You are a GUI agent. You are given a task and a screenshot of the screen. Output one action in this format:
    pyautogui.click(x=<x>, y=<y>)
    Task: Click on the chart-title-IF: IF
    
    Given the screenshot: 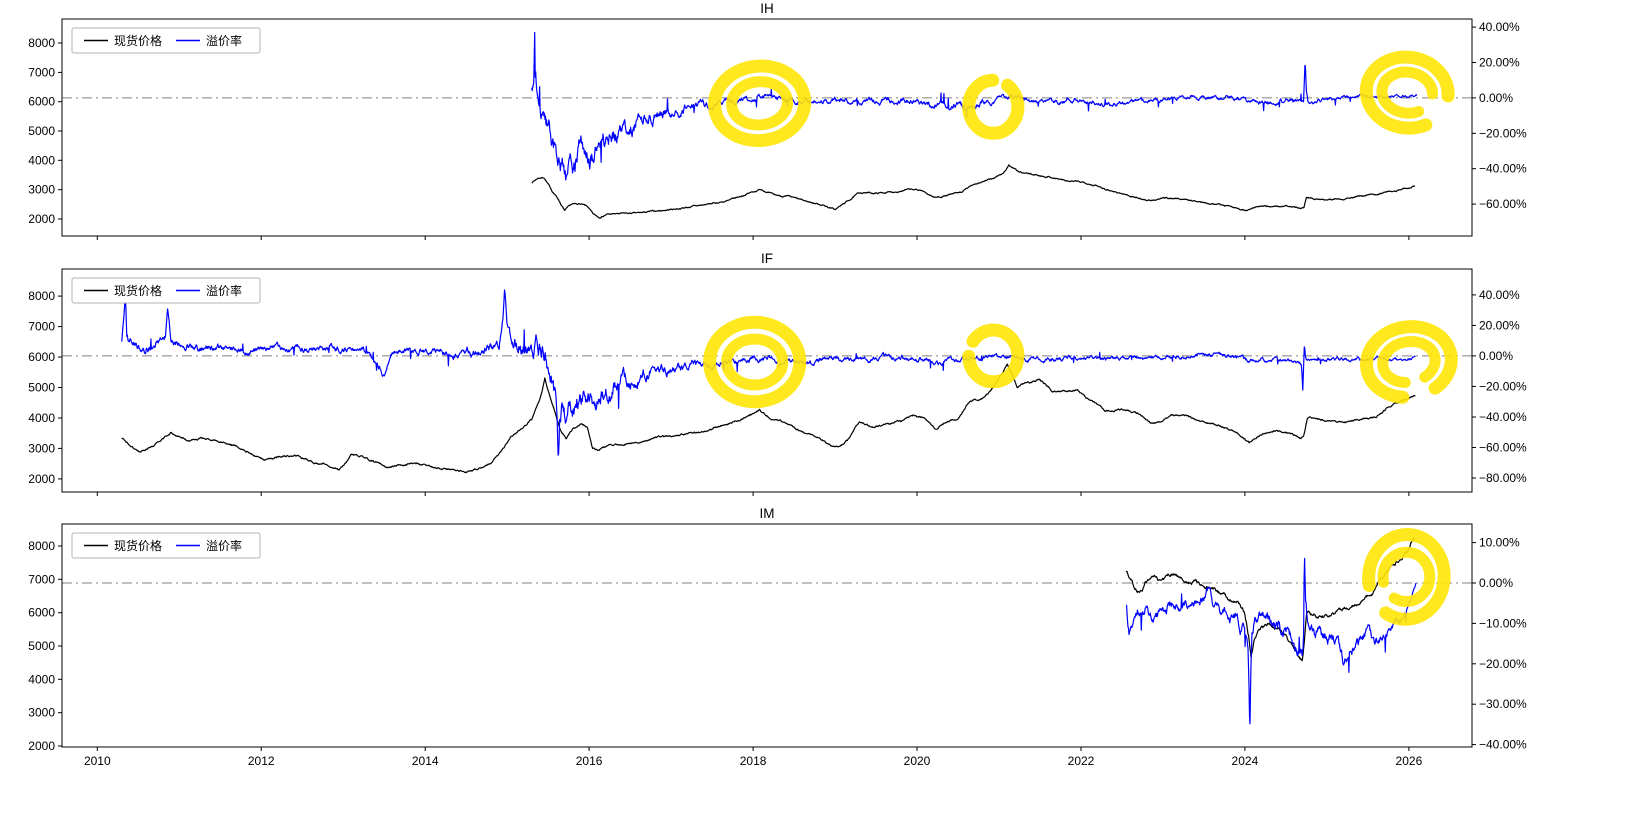 What is the action you would take?
    pyautogui.click(x=767, y=258)
    